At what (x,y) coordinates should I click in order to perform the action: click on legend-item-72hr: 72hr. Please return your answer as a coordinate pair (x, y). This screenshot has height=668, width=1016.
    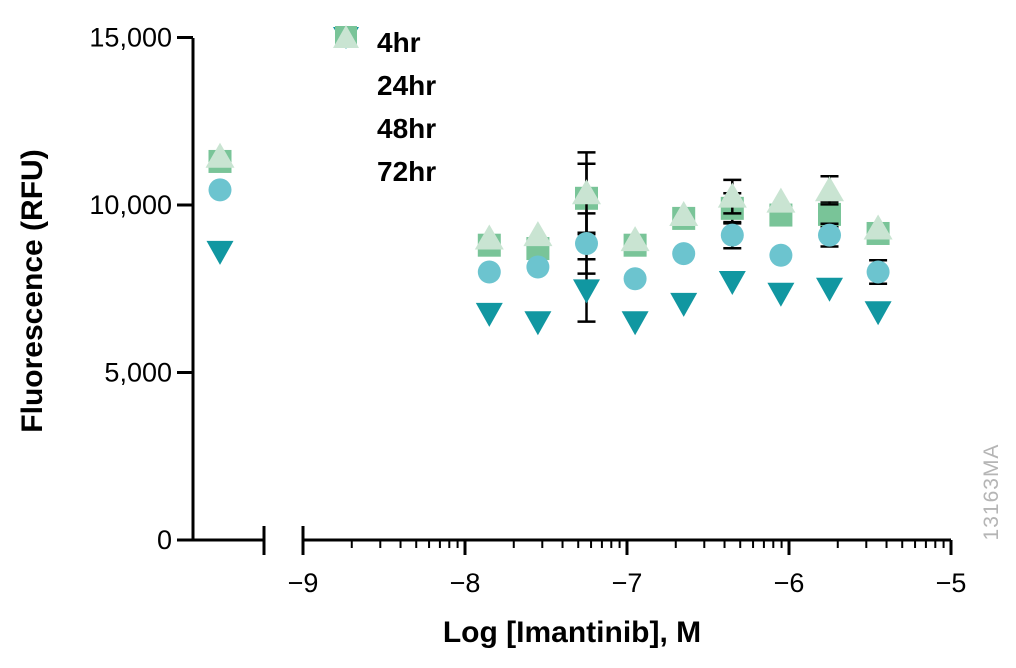
    Looking at the image, I should click on (383, 109).